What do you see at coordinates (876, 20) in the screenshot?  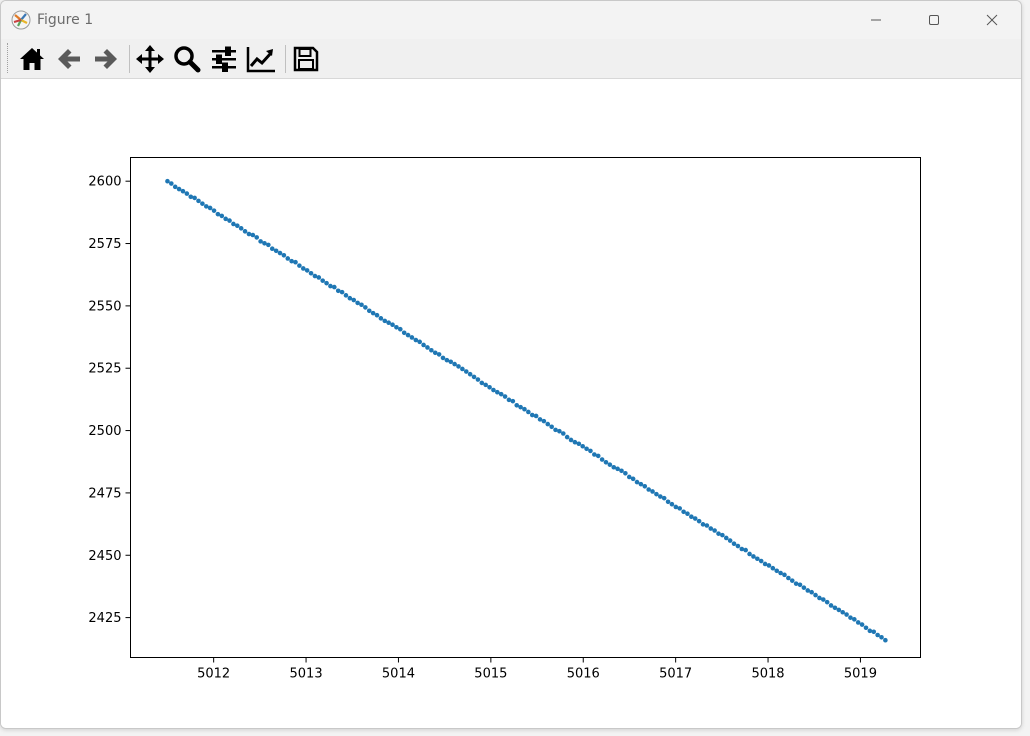 I see `minimize-button` at bounding box center [876, 20].